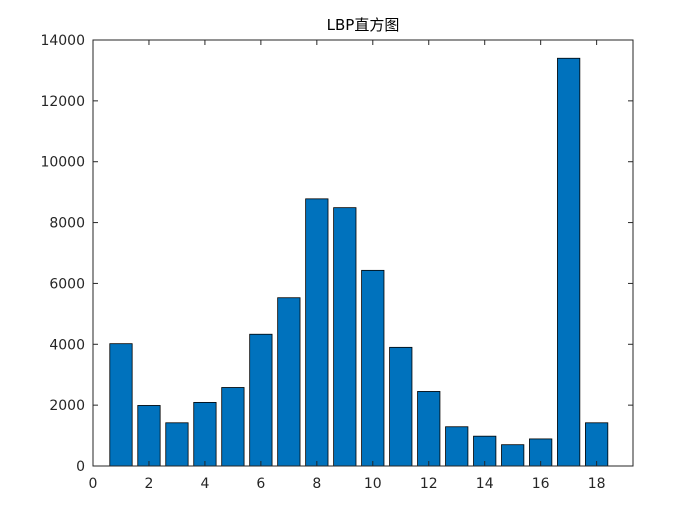  I want to click on x-tick-label: 2, so click(148, 484).